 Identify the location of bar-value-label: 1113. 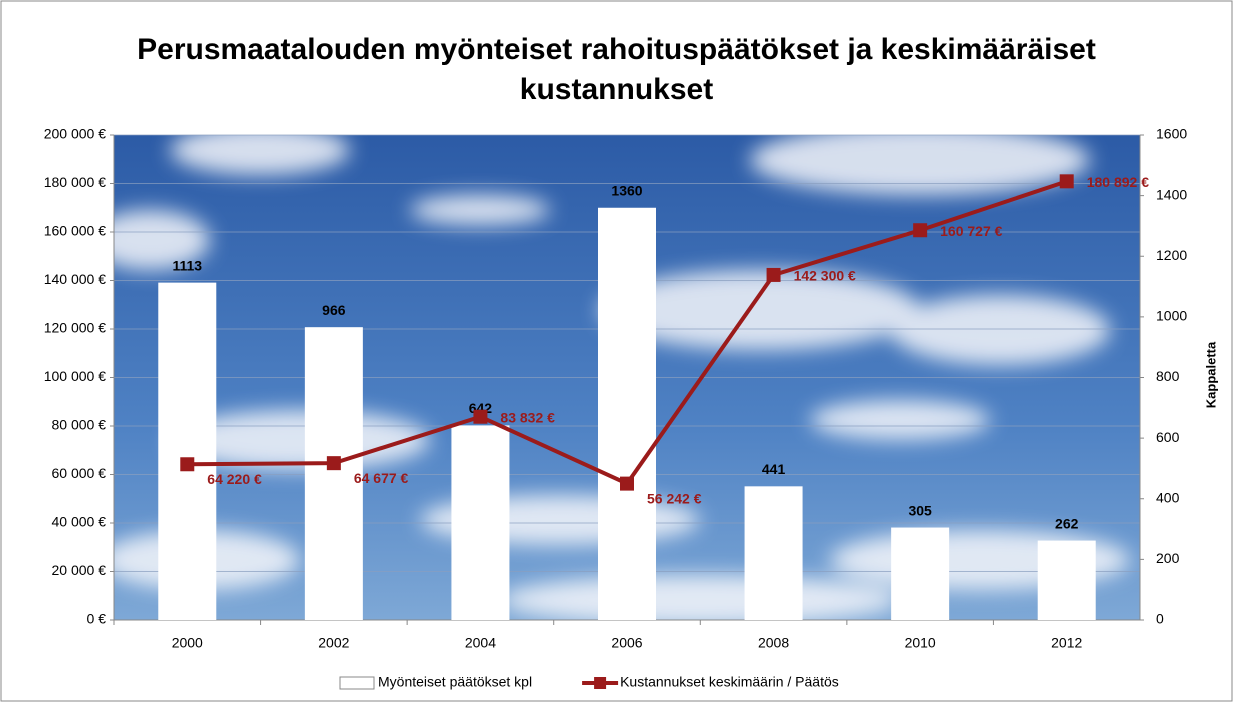
(187, 265).